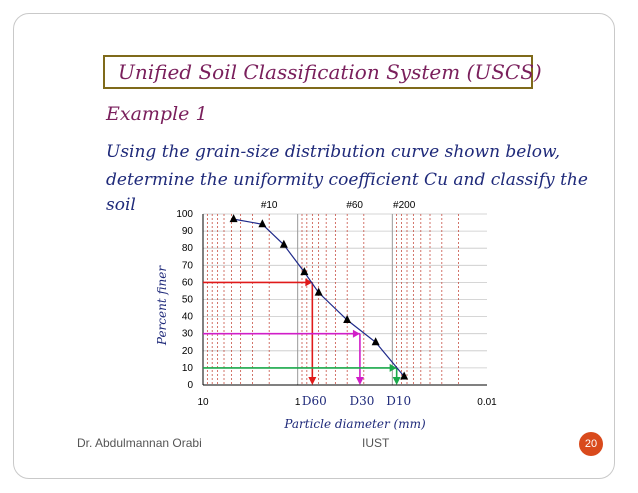  I want to click on marker-label: D60, so click(314, 401).